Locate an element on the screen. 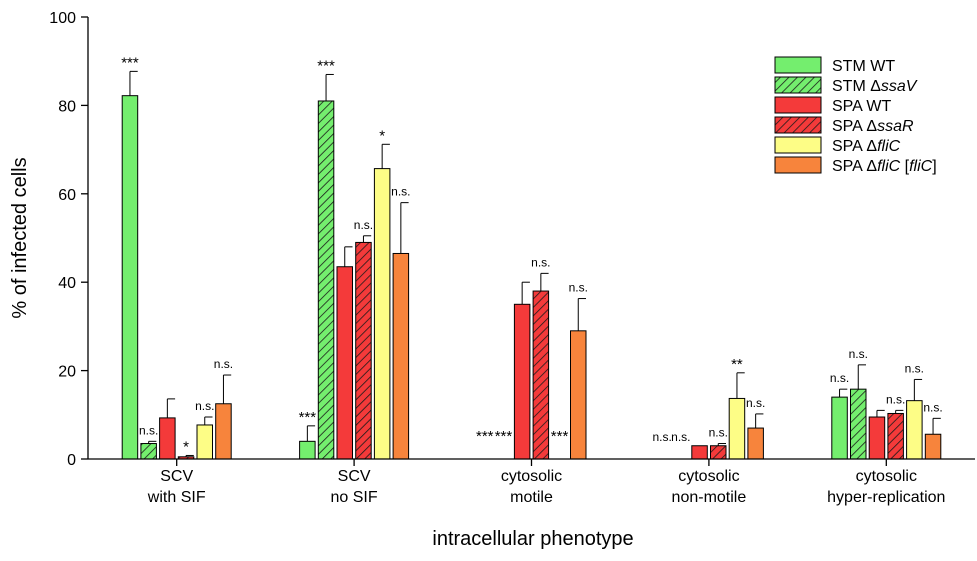 Image resolution: width=977 pixels, height=561 pixels. significance-label: ** is located at coordinates (737, 364).